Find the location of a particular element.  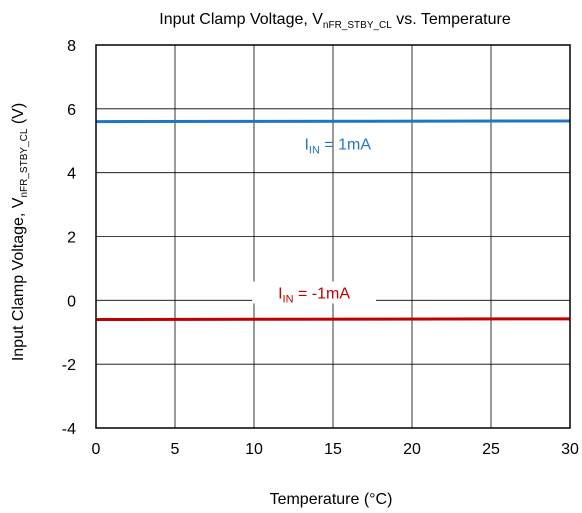

y-axis-label: Input Clamp Voltage, VnFR_STBY_CL (V) is located at coordinates (20, 232).